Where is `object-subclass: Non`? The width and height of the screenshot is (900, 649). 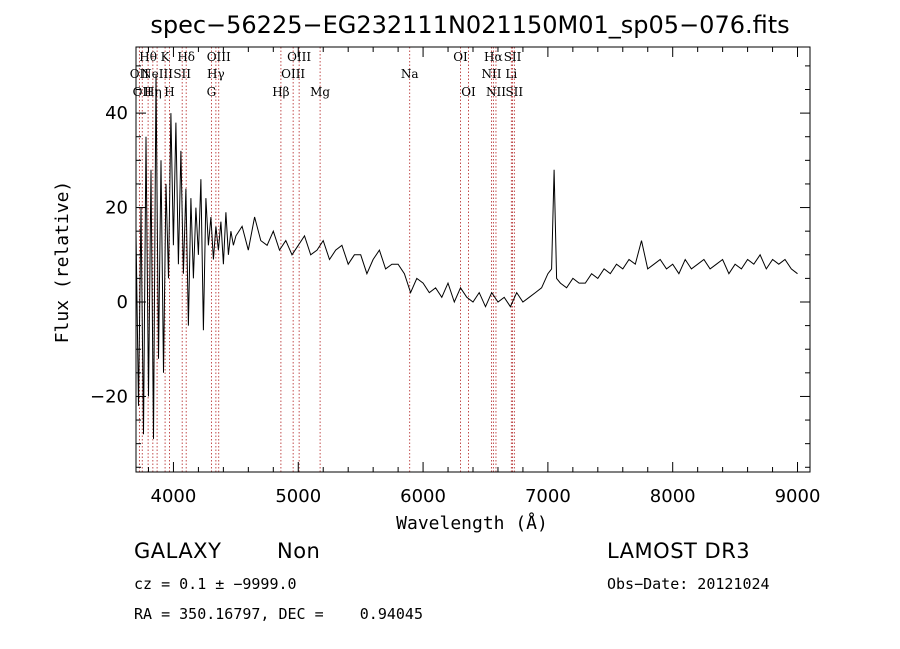
object-subclass: Non is located at coordinates (299, 551).